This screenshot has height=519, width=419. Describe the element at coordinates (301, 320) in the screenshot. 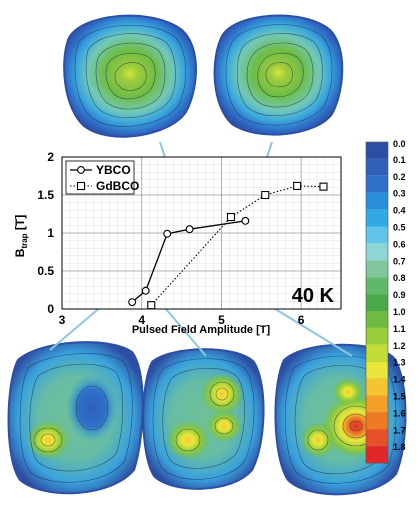

I see `x-tick-label: 6` at that location.